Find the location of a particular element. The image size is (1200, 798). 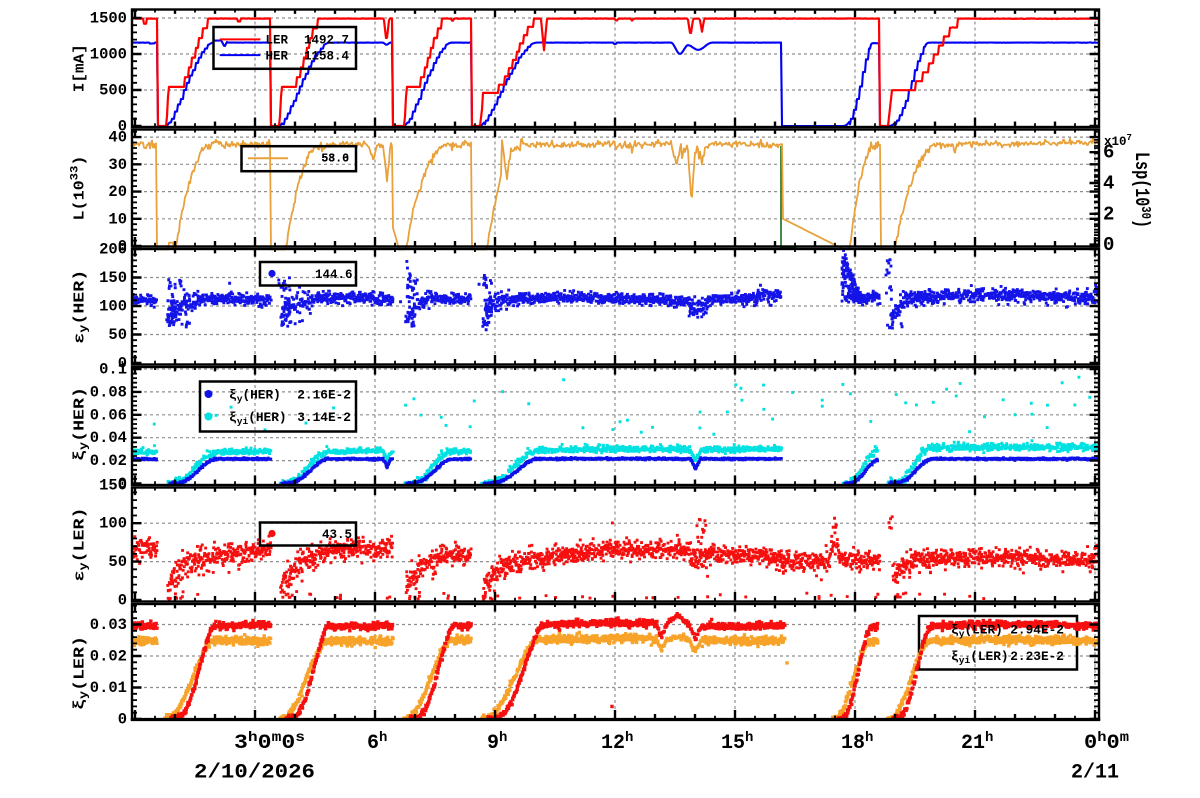

svg-text: 53.6 is located at coordinates (335, 159).